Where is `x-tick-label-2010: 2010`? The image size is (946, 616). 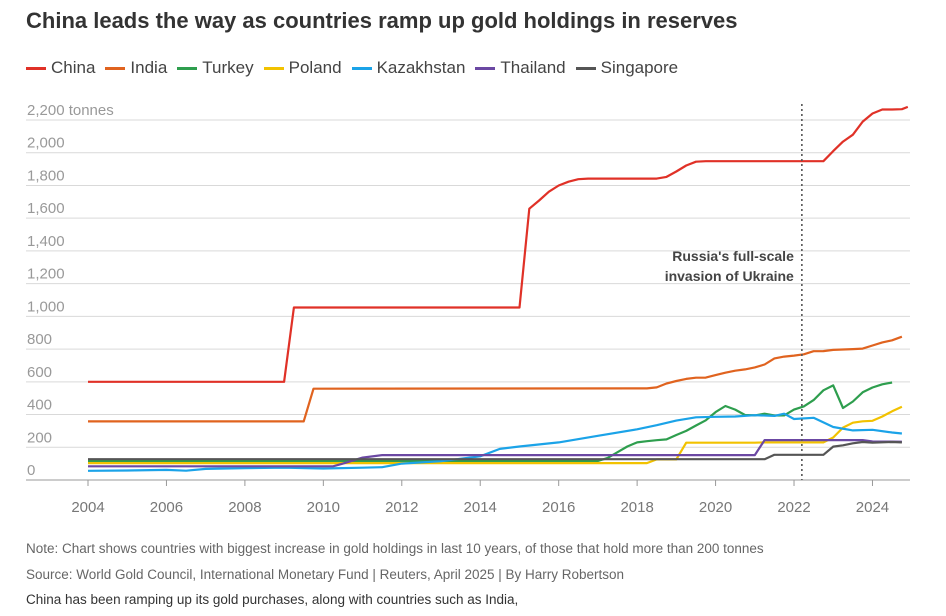
x-tick-label-2010: 2010 is located at coordinates (323, 507).